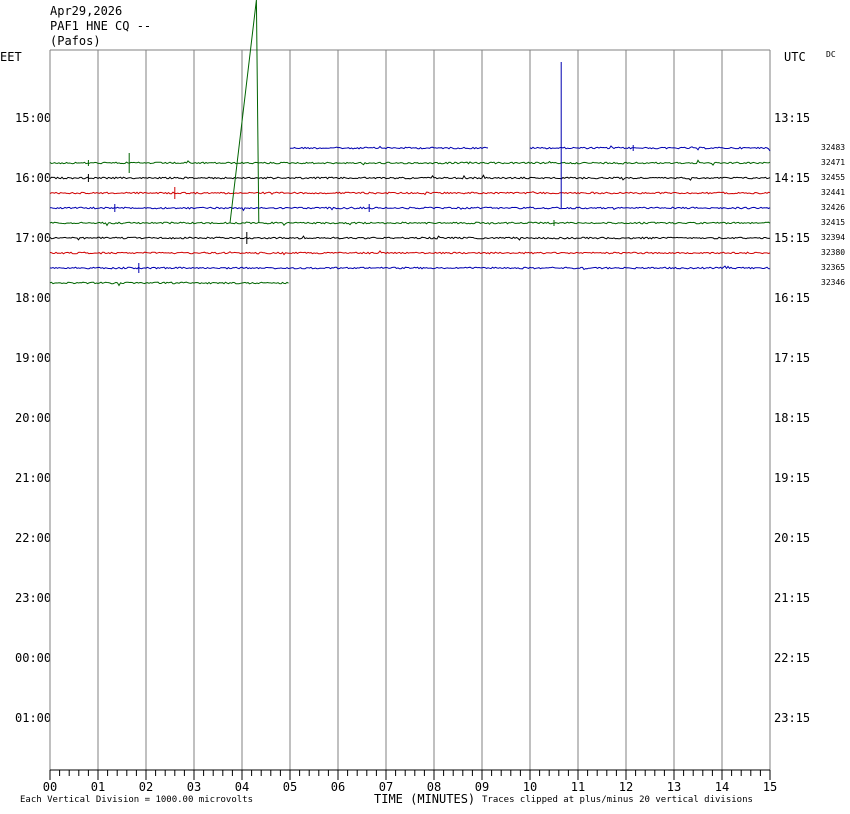 The image size is (850, 814). I want to click on station-location: (Pafos), so click(75, 41).